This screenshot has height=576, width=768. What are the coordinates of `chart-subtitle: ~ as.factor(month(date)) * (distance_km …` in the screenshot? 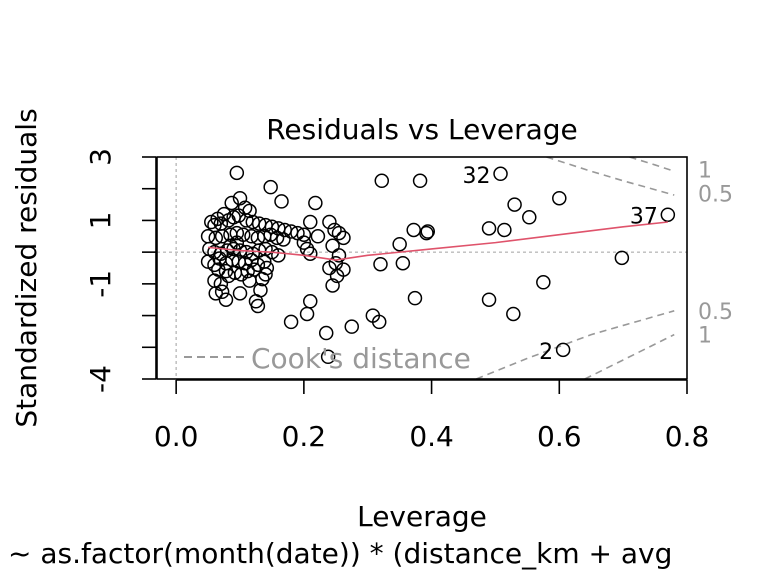 It's located at (340, 553).